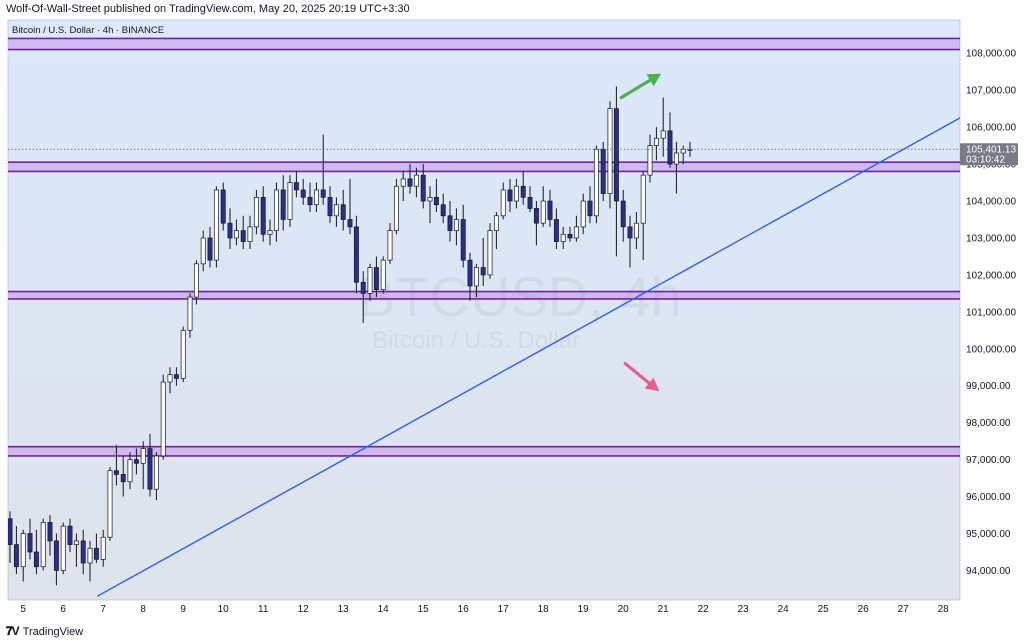 The height and width of the screenshot is (644, 1024). I want to click on time-tick-20: 25, so click(824, 609).